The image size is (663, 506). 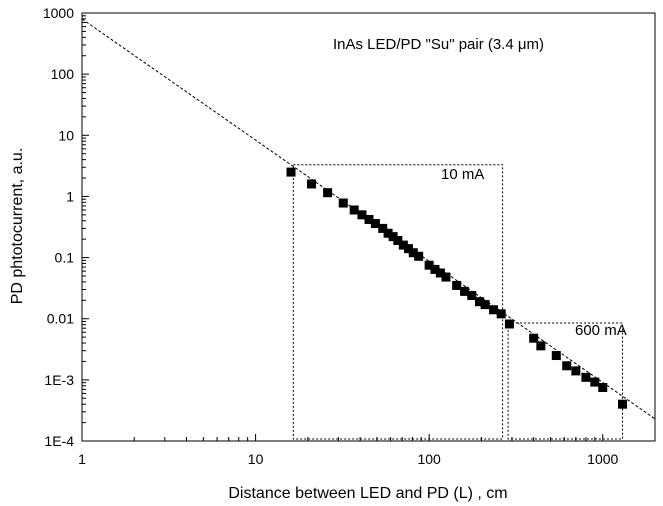 I want to click on y-tick-label: 10, so click(x=66, y=135).